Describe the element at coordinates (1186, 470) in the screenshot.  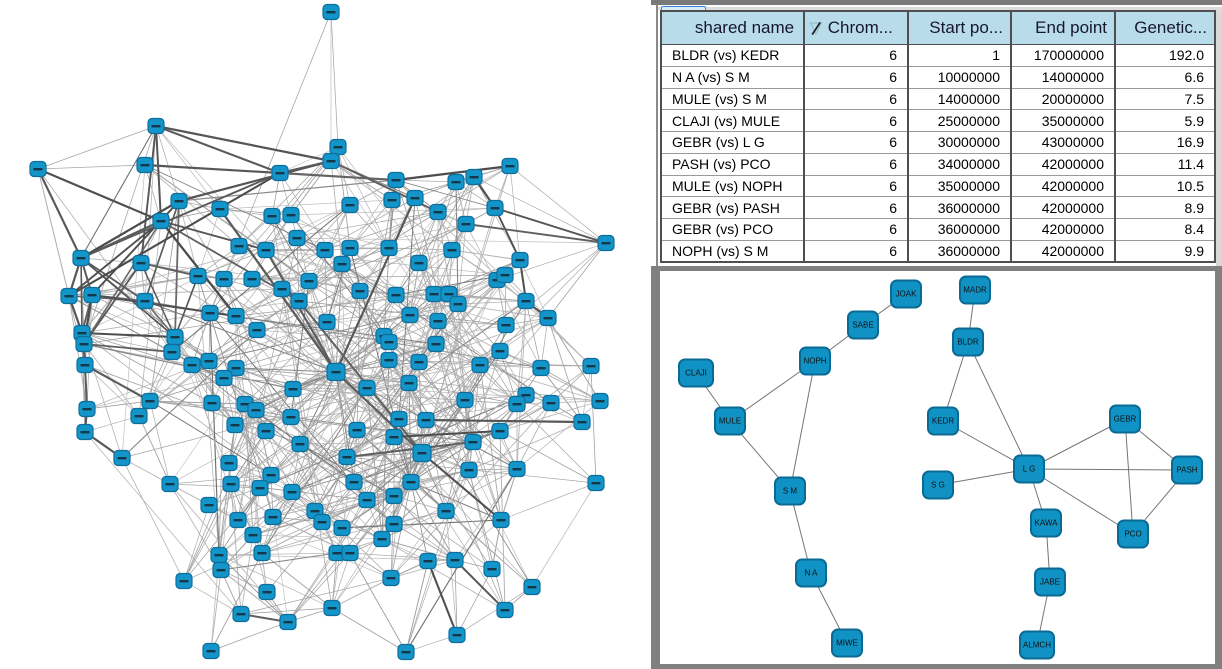
I see `svg-text: PASH` at that location.